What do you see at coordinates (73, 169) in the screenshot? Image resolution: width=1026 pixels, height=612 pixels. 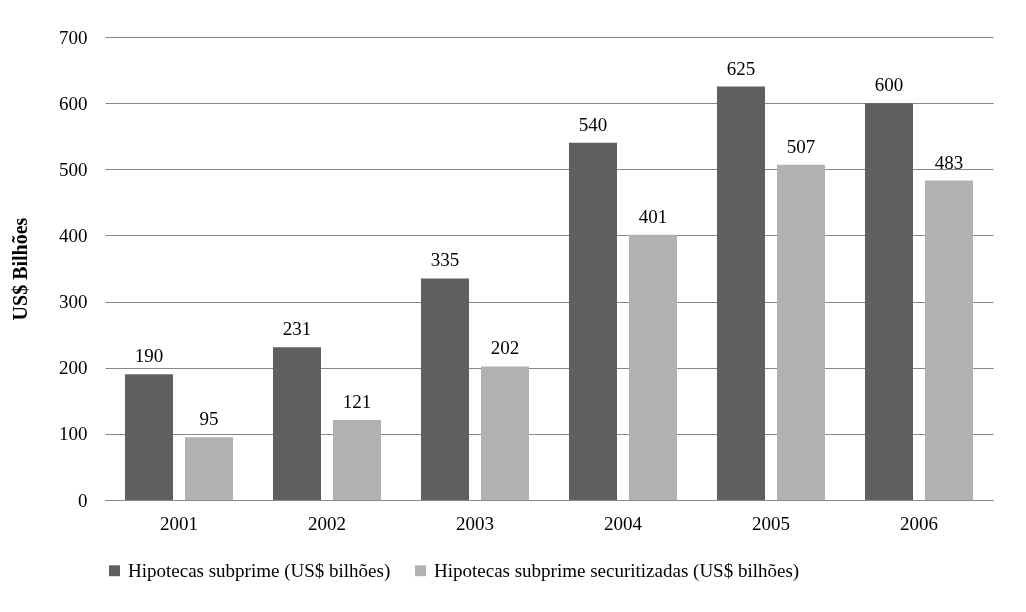 I see `y-tick-label: 500` at bounding box center [73, 169].